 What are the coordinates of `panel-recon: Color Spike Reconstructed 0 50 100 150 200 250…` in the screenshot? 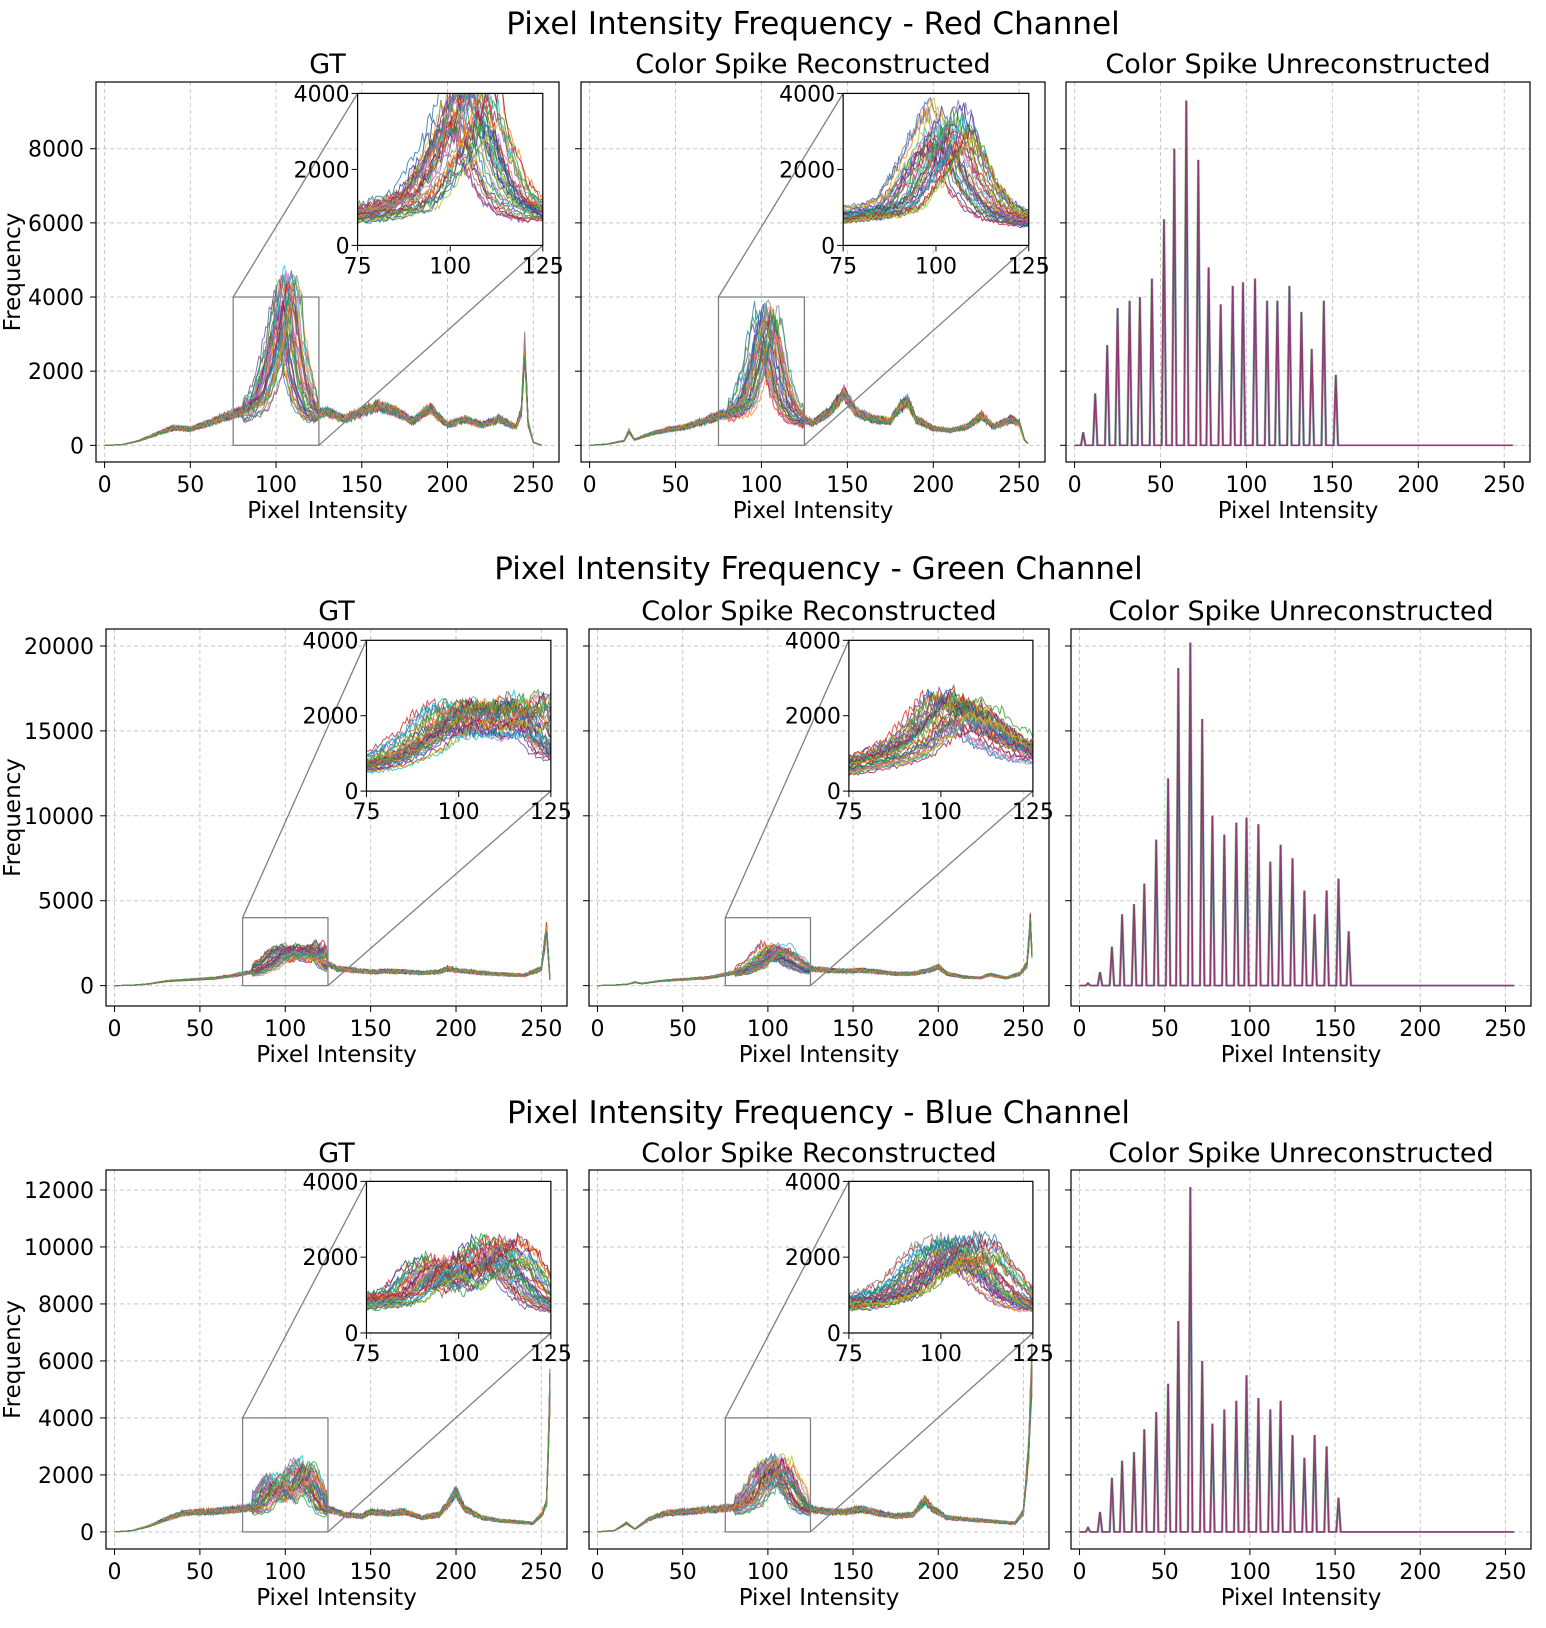 It's located at (812, 286).